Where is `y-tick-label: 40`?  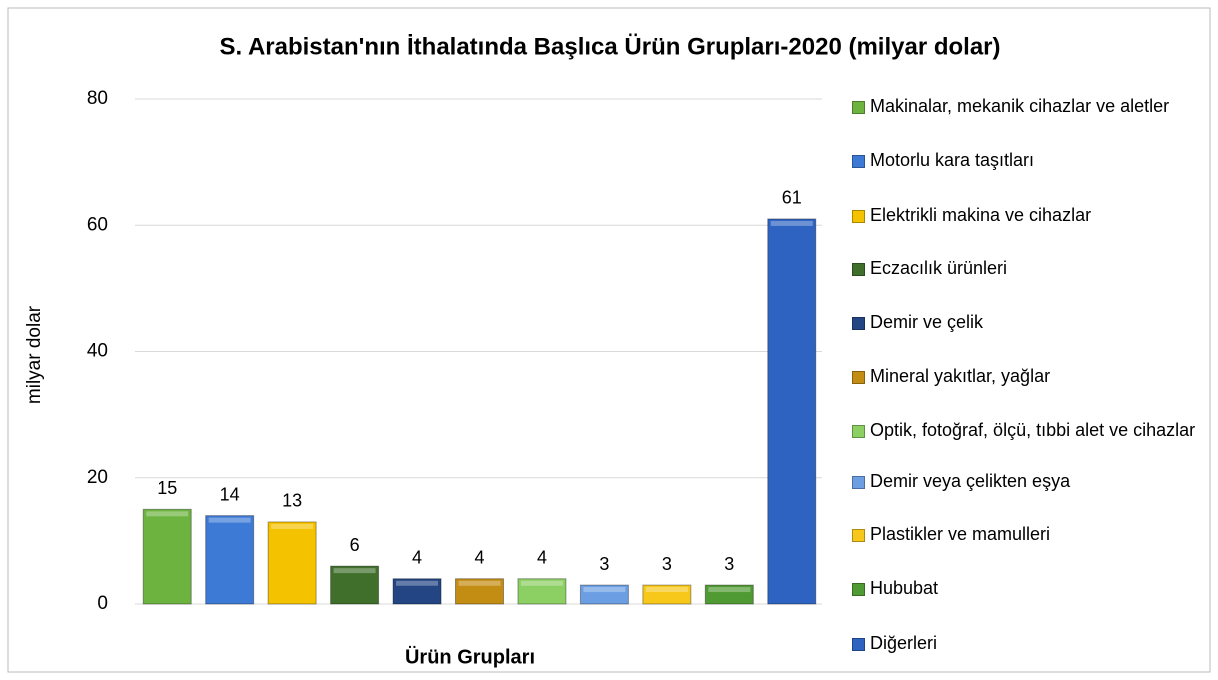 y-tick-label: 40 is located at coordinates (97, 351).